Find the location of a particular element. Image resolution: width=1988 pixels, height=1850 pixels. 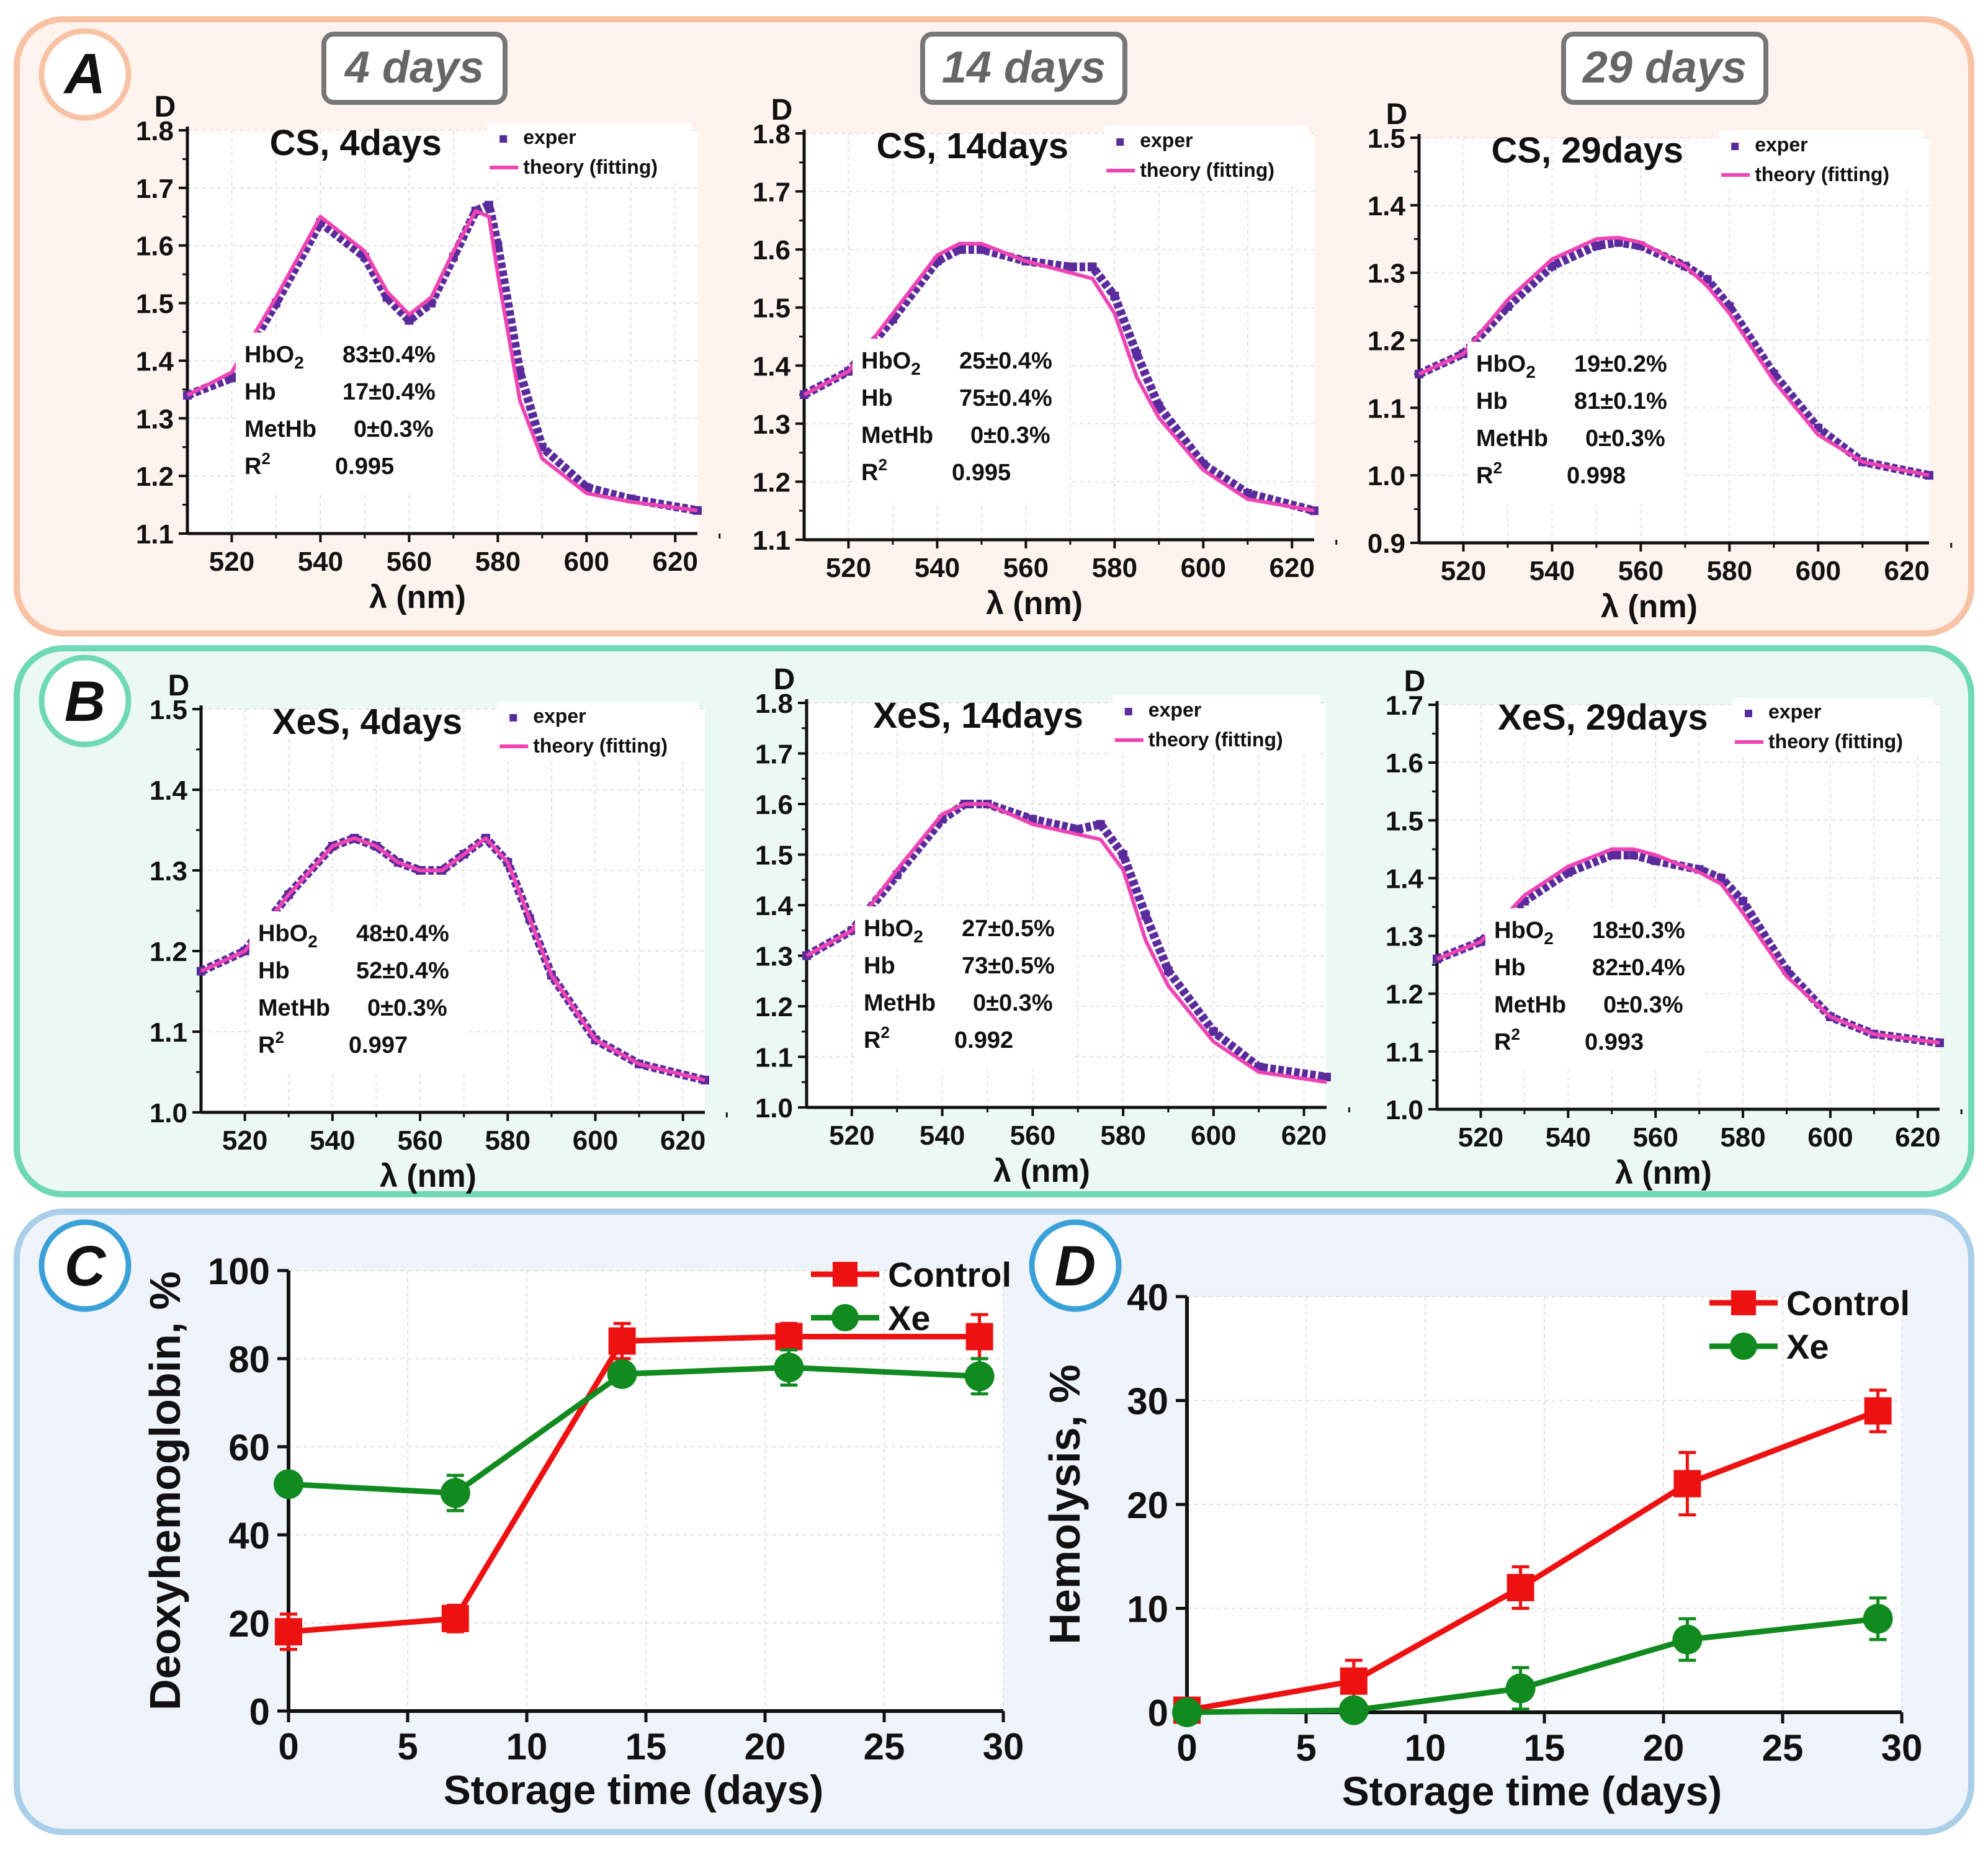

panel-c-badge: C is located at coordinates (85, 1265).